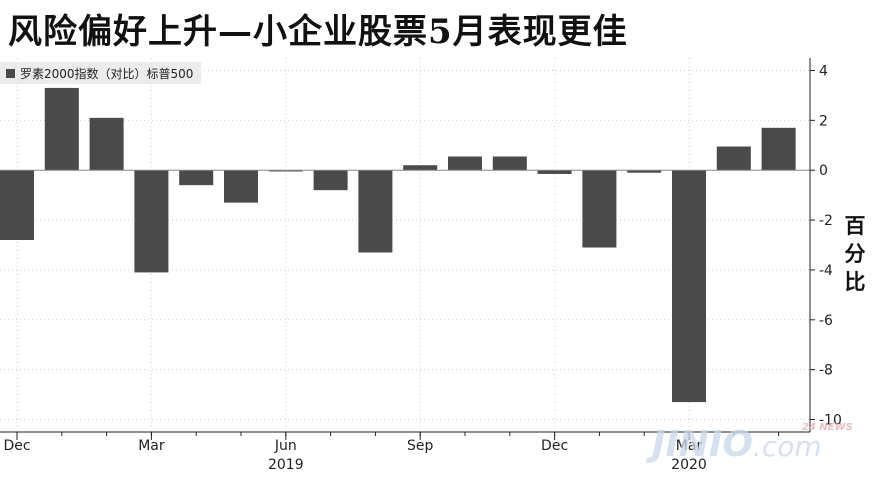 The width and height of the screenshot is (872, 490). I want to click on y-tick-label: -6, so click(826, 321).